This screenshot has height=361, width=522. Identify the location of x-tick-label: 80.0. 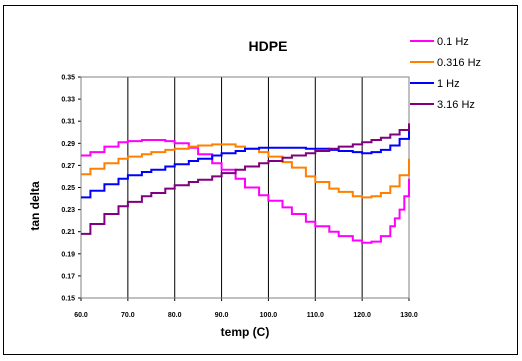
(175, 315).